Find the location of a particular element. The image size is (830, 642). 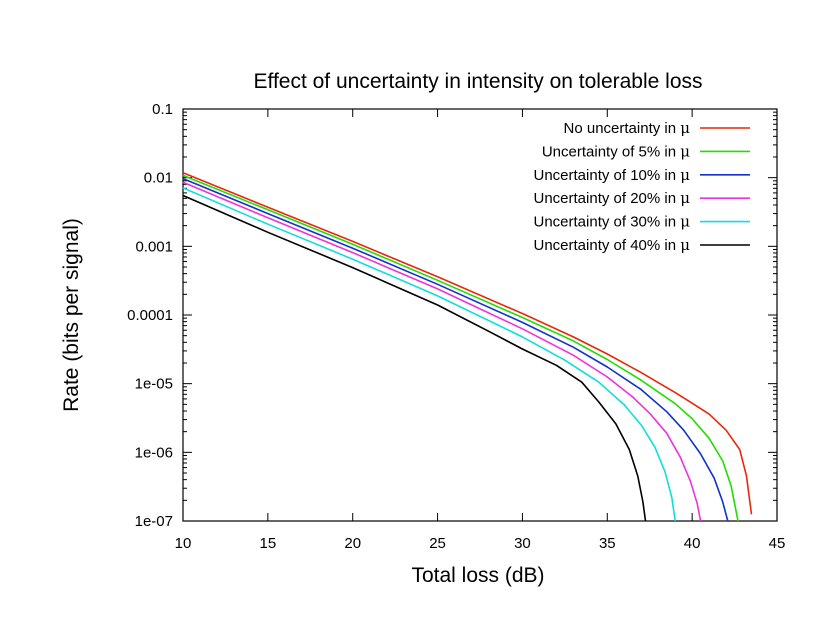

x-tick-label: 30 is located at coordinates (522, 543).